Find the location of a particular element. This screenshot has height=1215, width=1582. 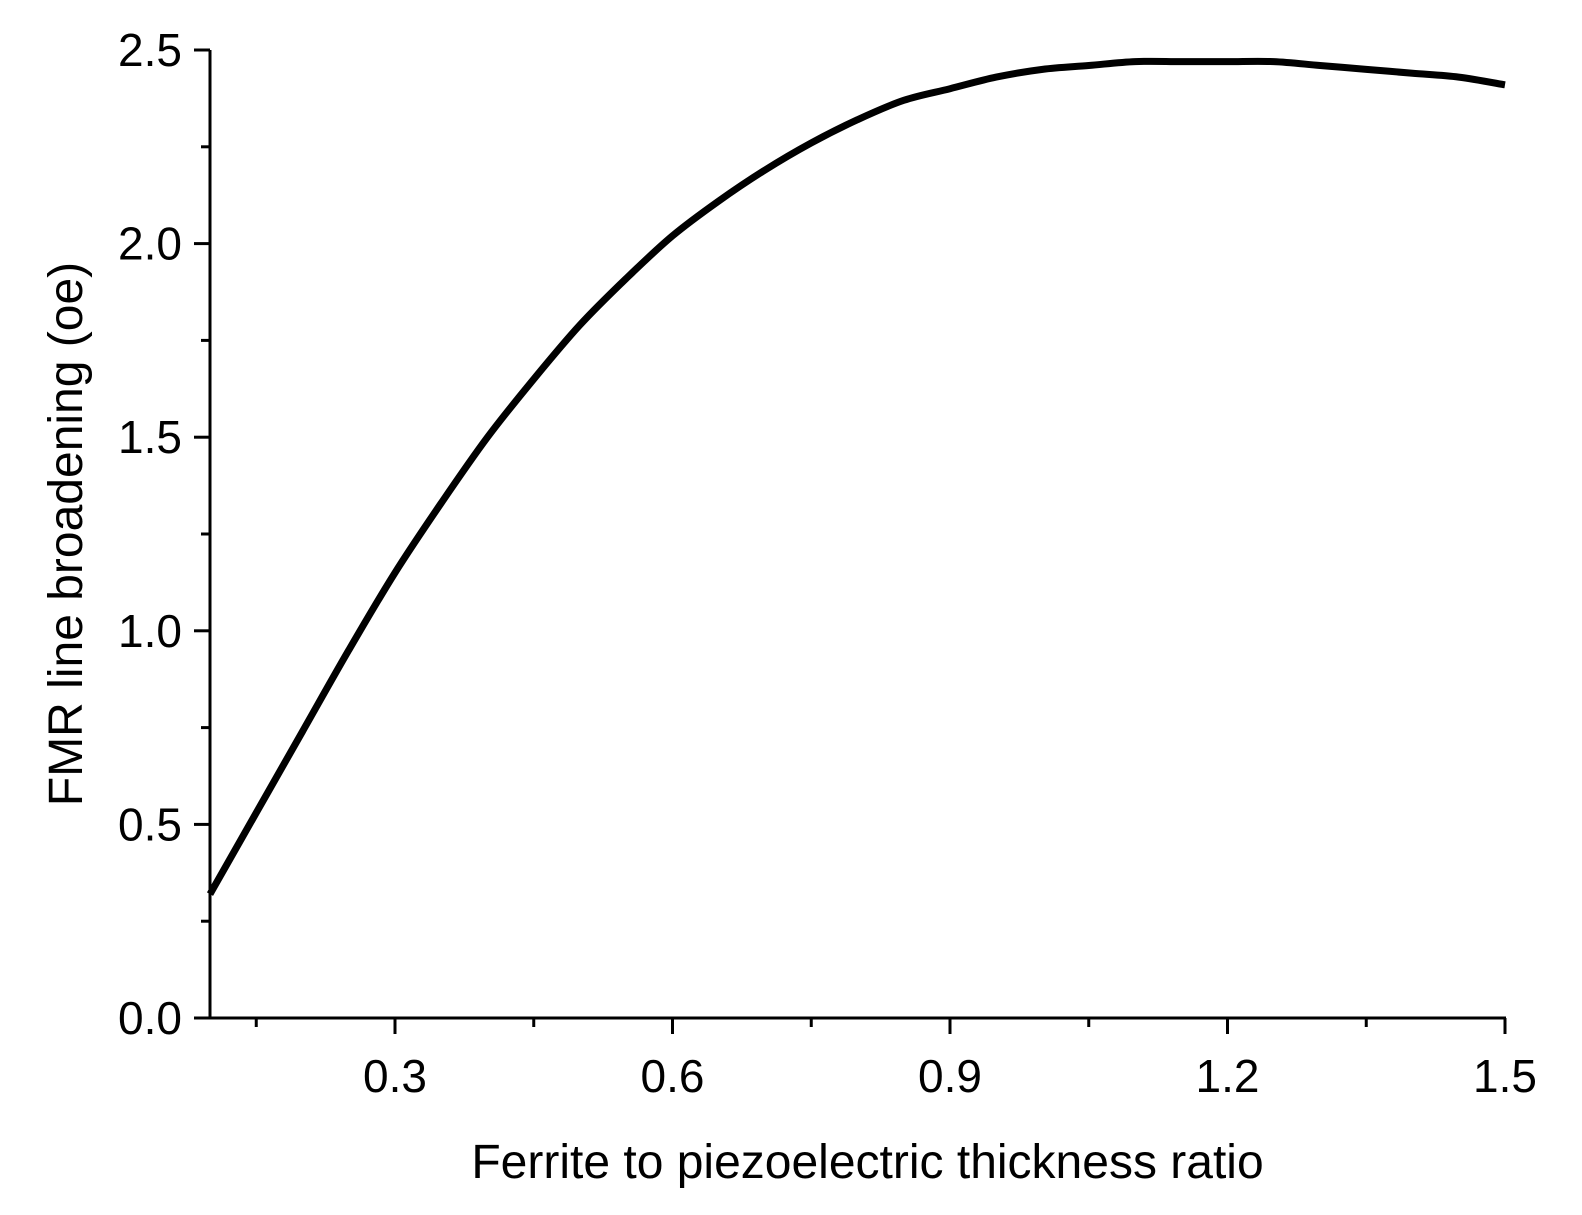

x-tick-label: 1.5 is located at coordinates (1505, 1076).